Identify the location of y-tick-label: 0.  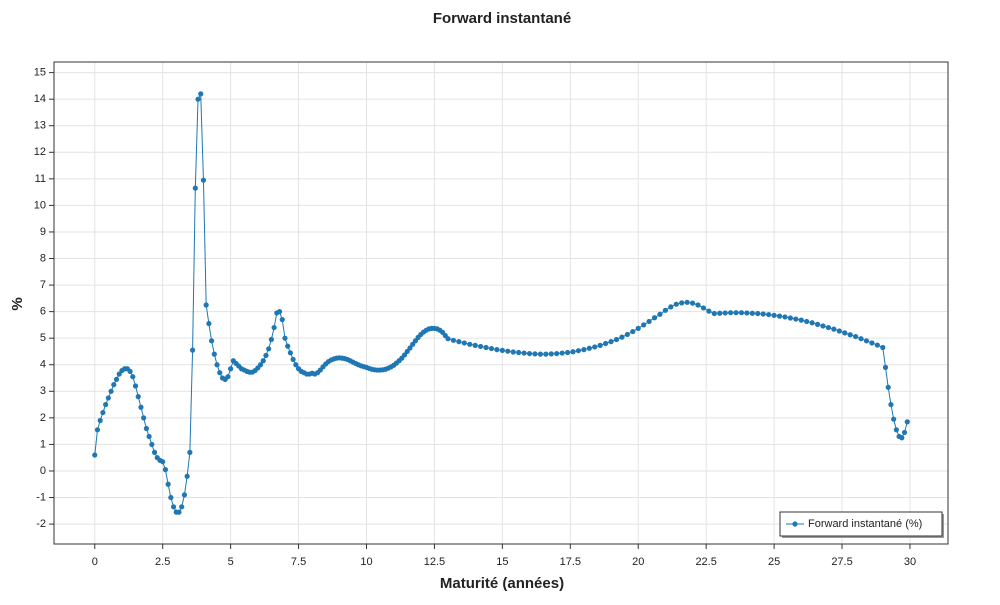
(43, 471).